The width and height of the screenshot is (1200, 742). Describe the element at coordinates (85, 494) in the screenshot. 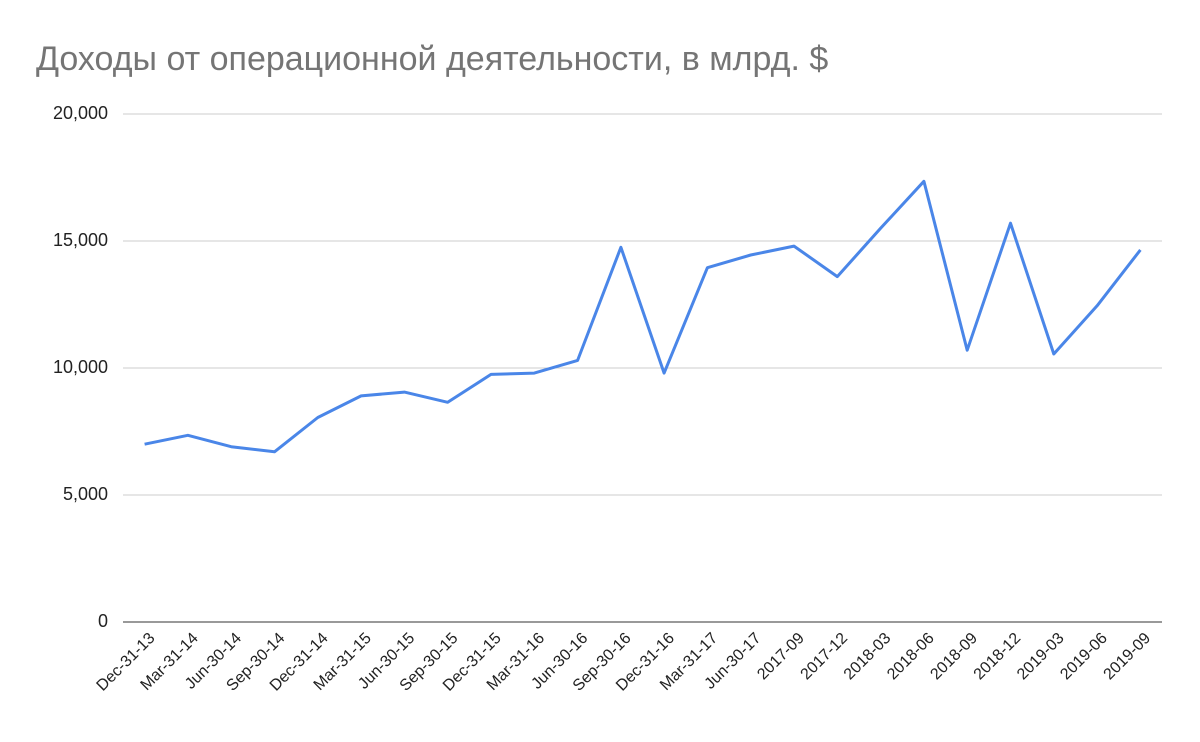

I see `y-tick-label: 5,000` at that location.